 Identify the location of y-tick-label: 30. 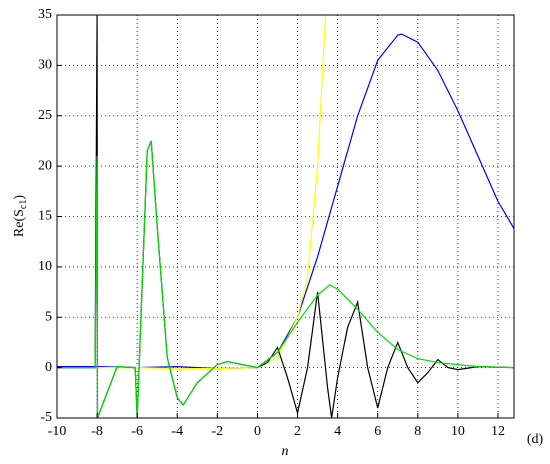
(45, 65).